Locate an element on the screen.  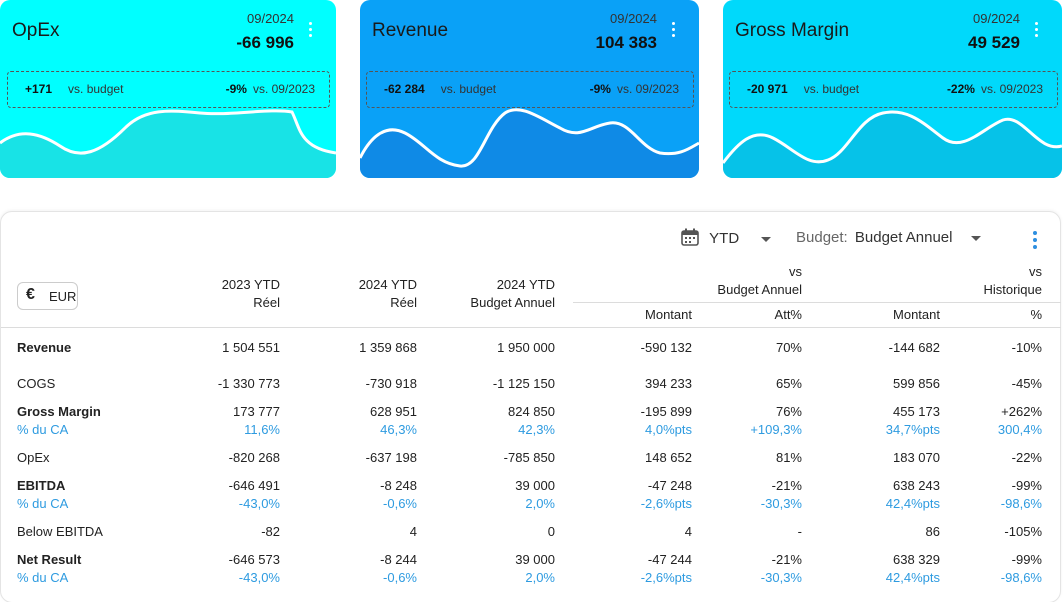
card-comparison-box: +171 vs. budget -9% vs. 09/2023 is located at coordinates (168, 89).